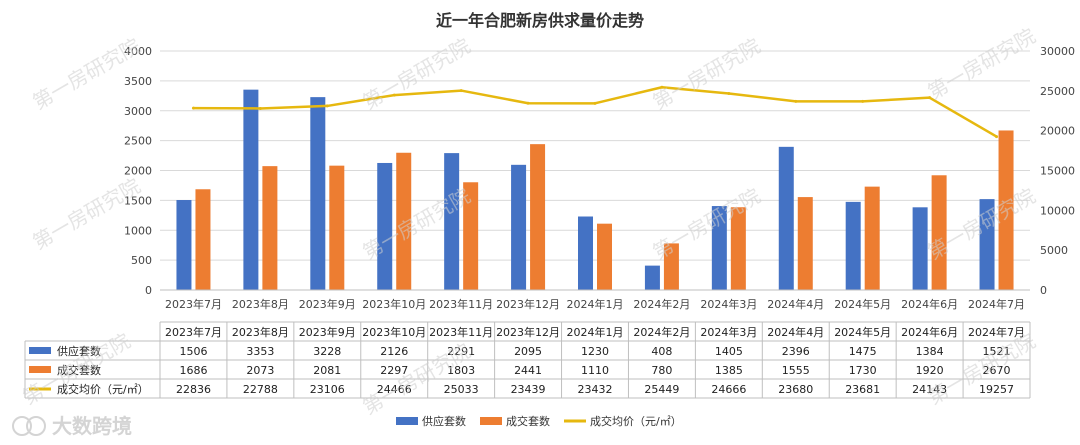  What do you see at coordinates (193, 389) in the screenshot?
I see `table-cell: 22836` at bounding box center [193, 389].